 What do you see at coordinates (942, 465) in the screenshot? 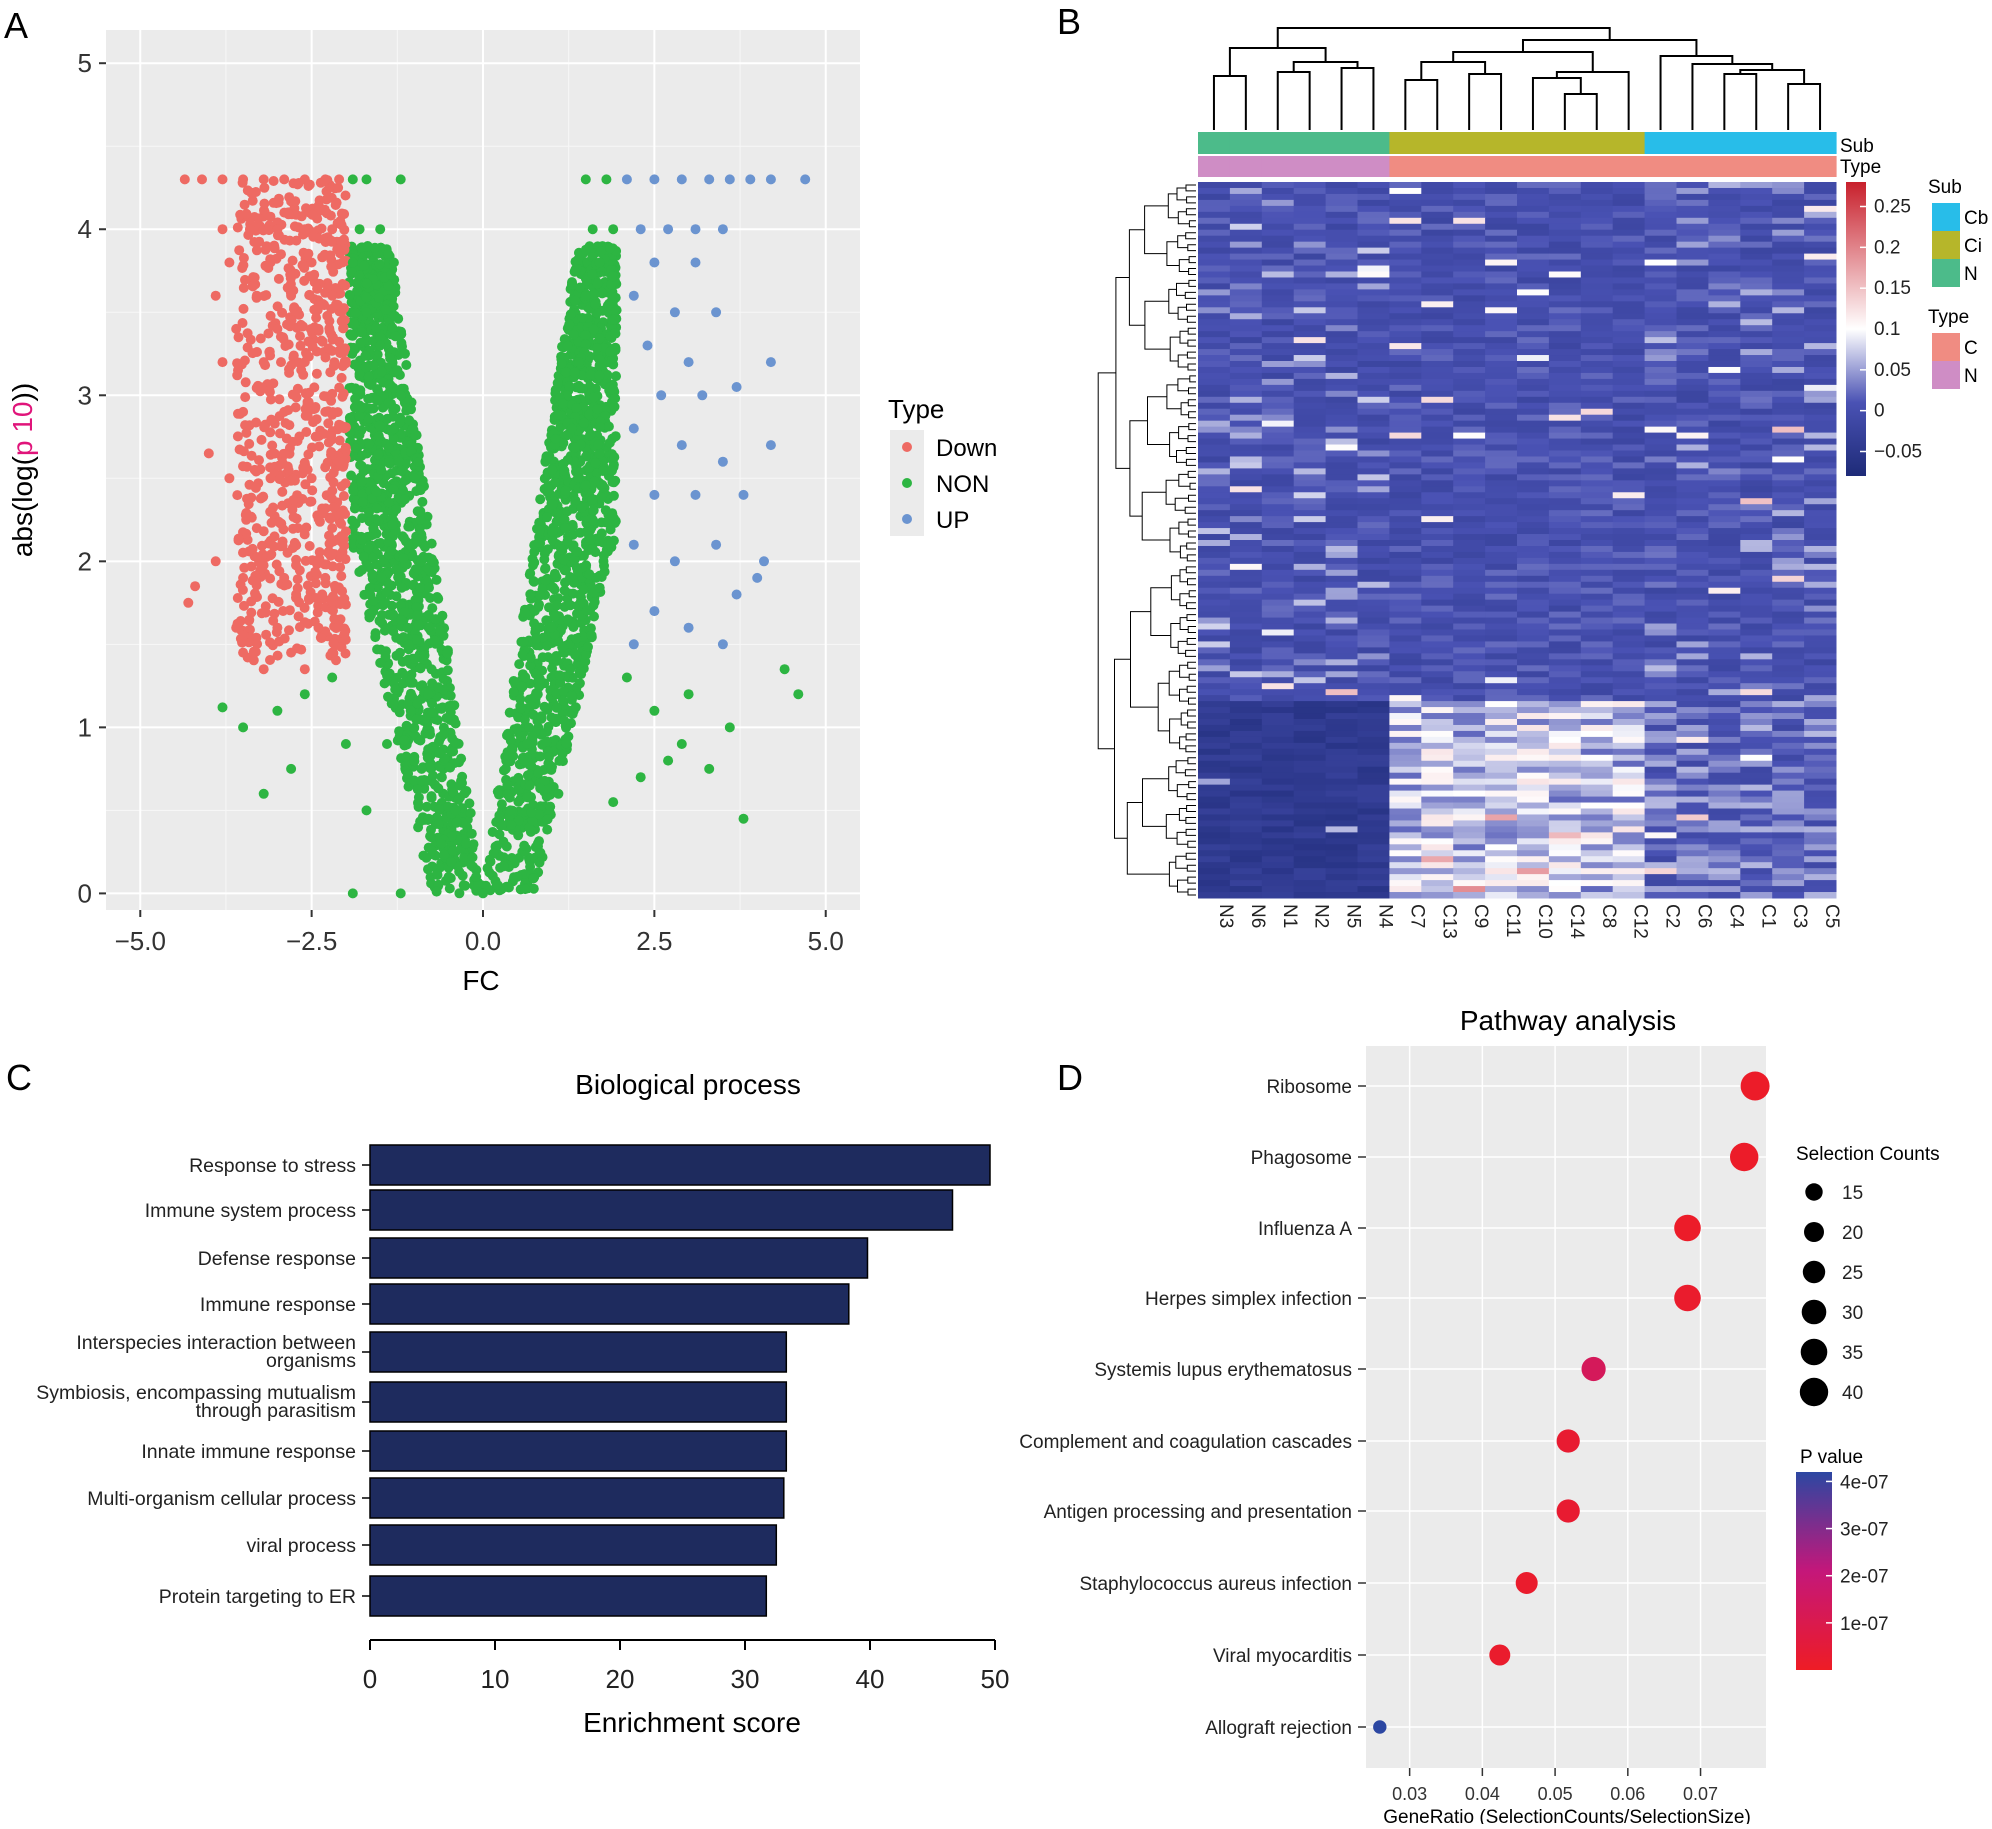
I see `volcano-legend: Type Down NON UP` at bounding box center [942, 465].